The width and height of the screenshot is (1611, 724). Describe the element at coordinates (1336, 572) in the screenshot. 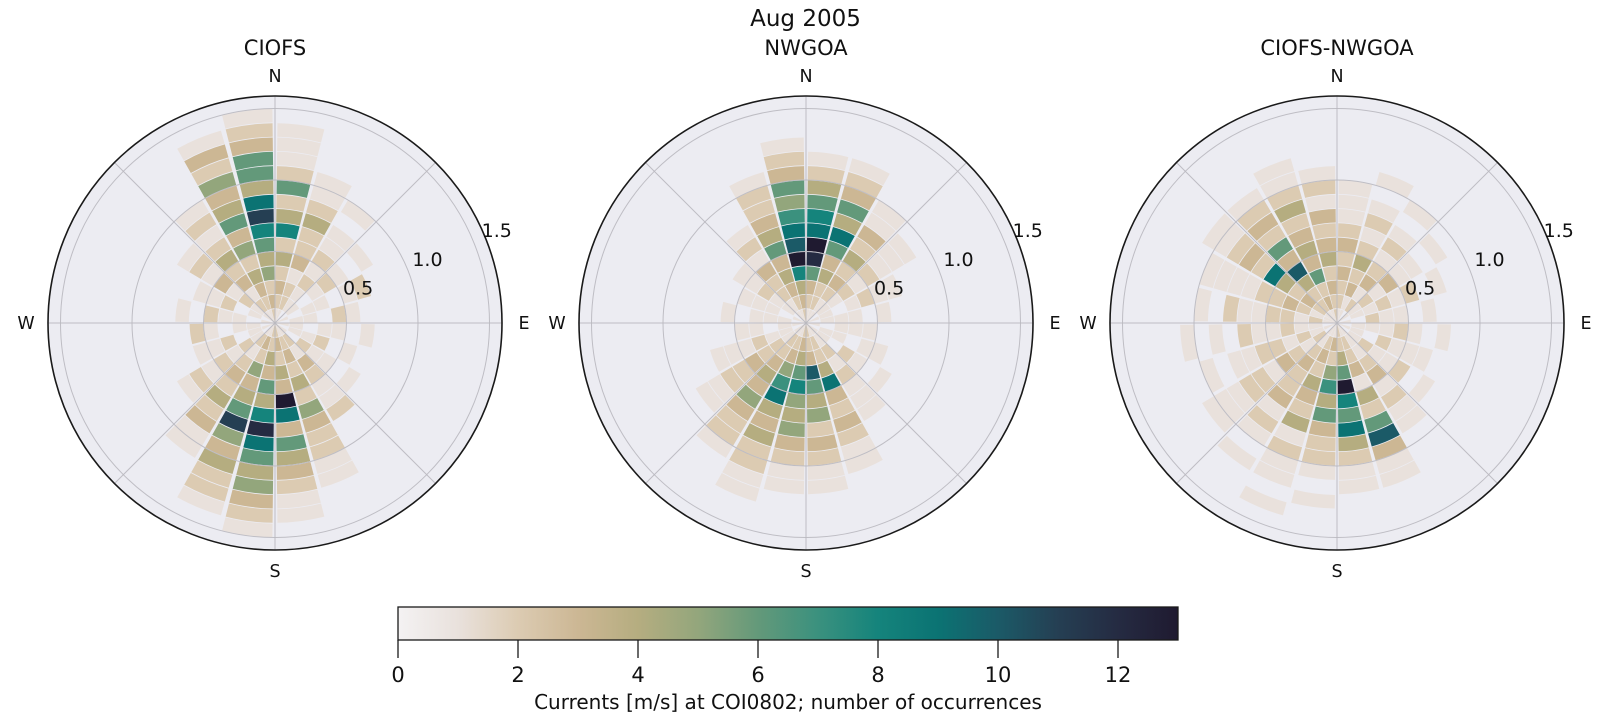

I see `compass-label-south: S` at that location.